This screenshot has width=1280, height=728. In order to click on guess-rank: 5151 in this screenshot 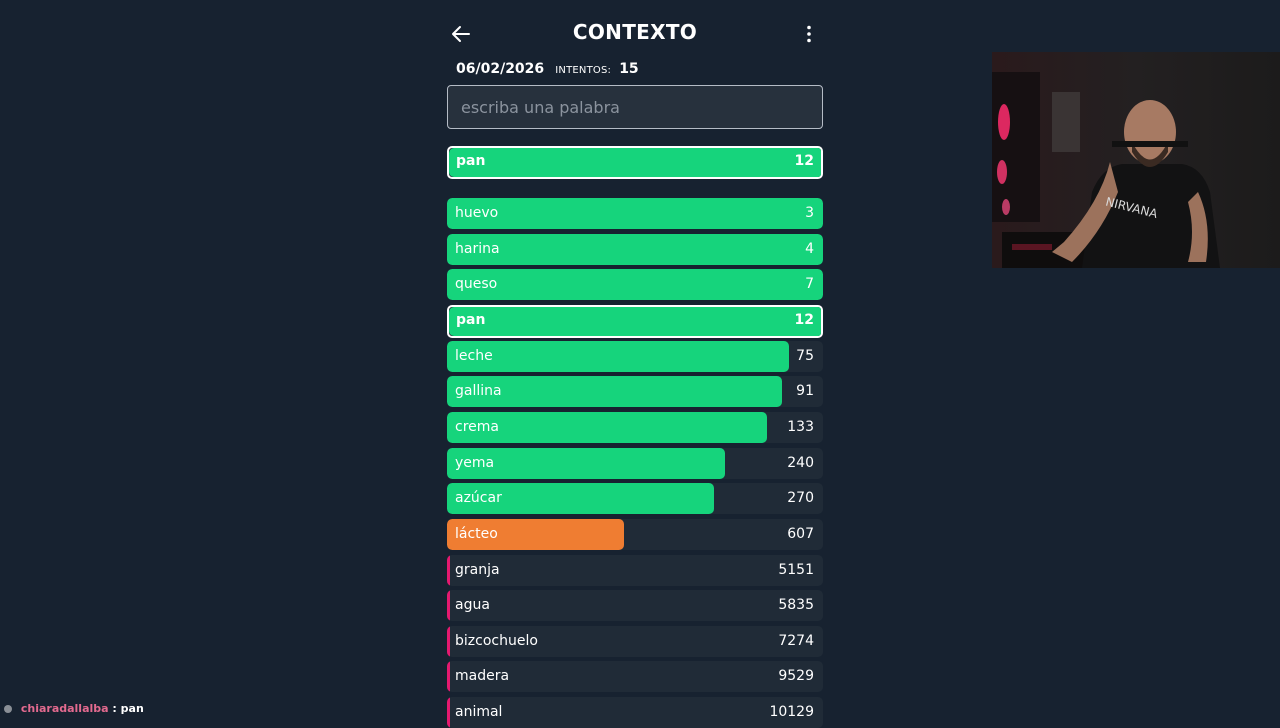, I will do `click(796, 570)`.